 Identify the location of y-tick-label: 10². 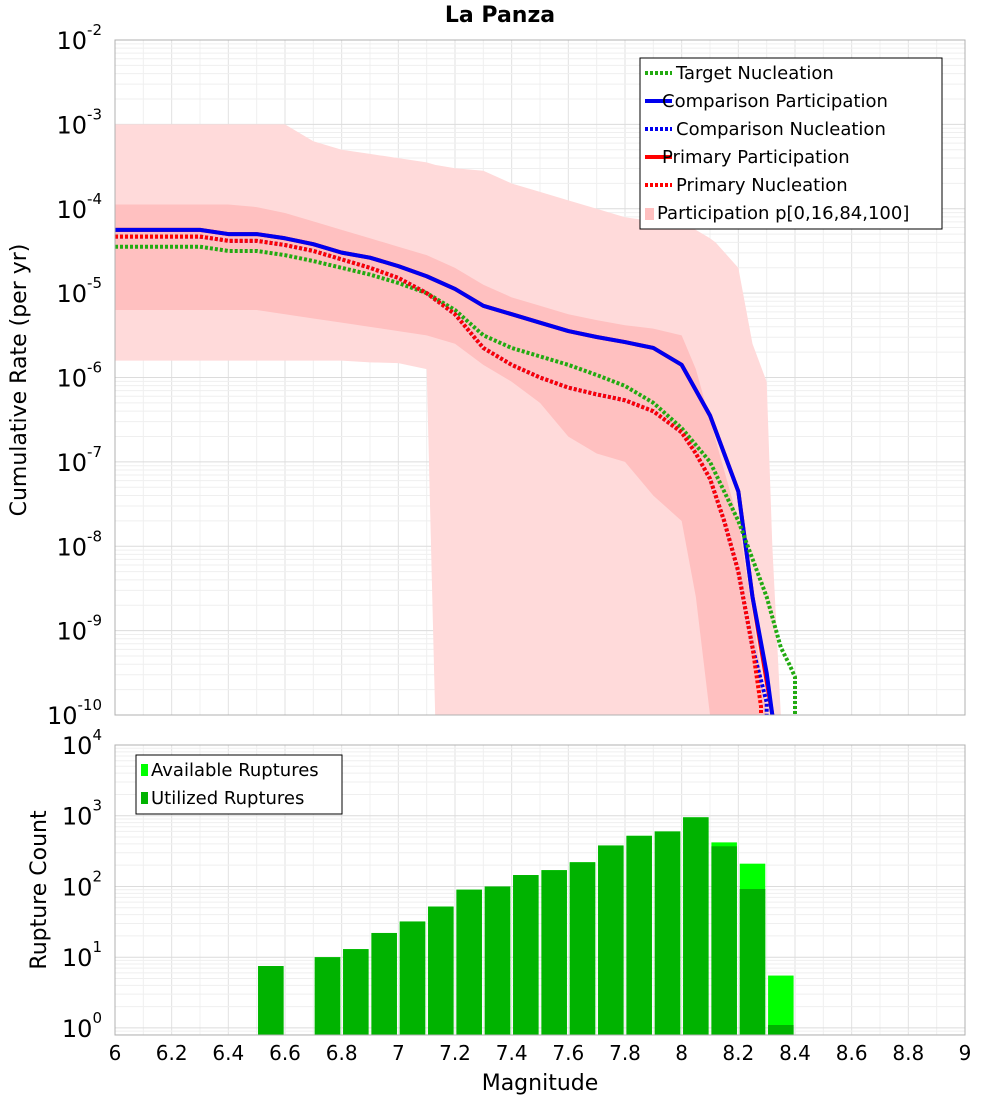
(82, 884).